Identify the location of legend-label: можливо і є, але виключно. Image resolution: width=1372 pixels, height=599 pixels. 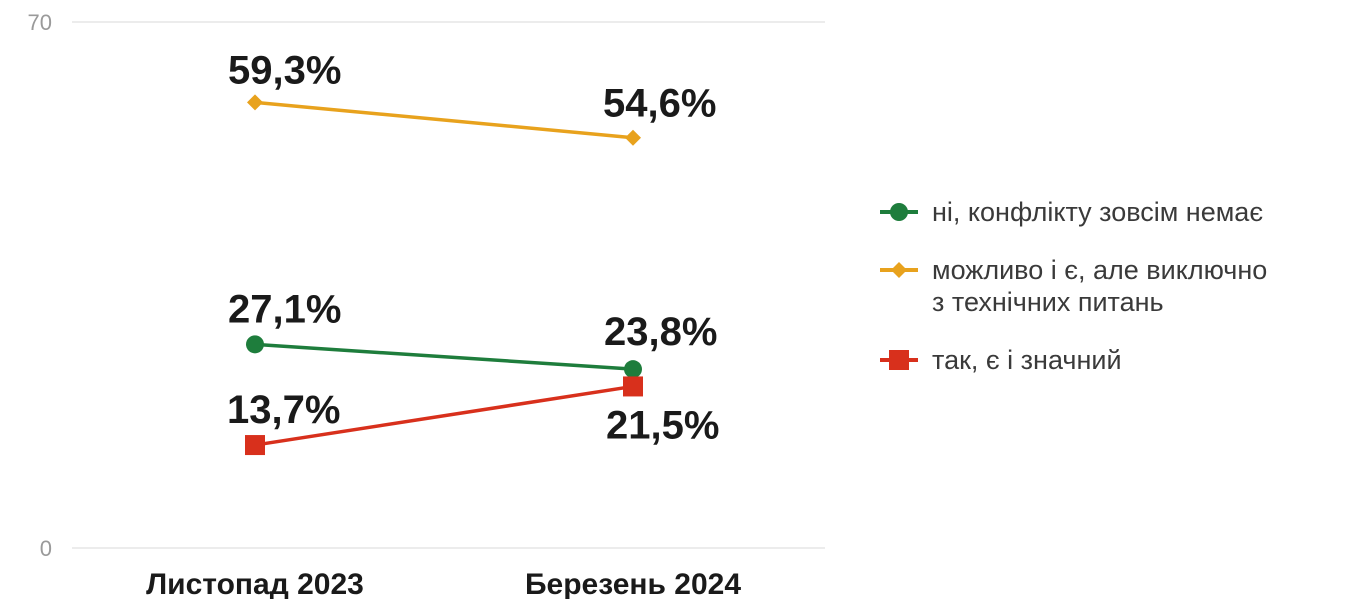
(1099, 270).